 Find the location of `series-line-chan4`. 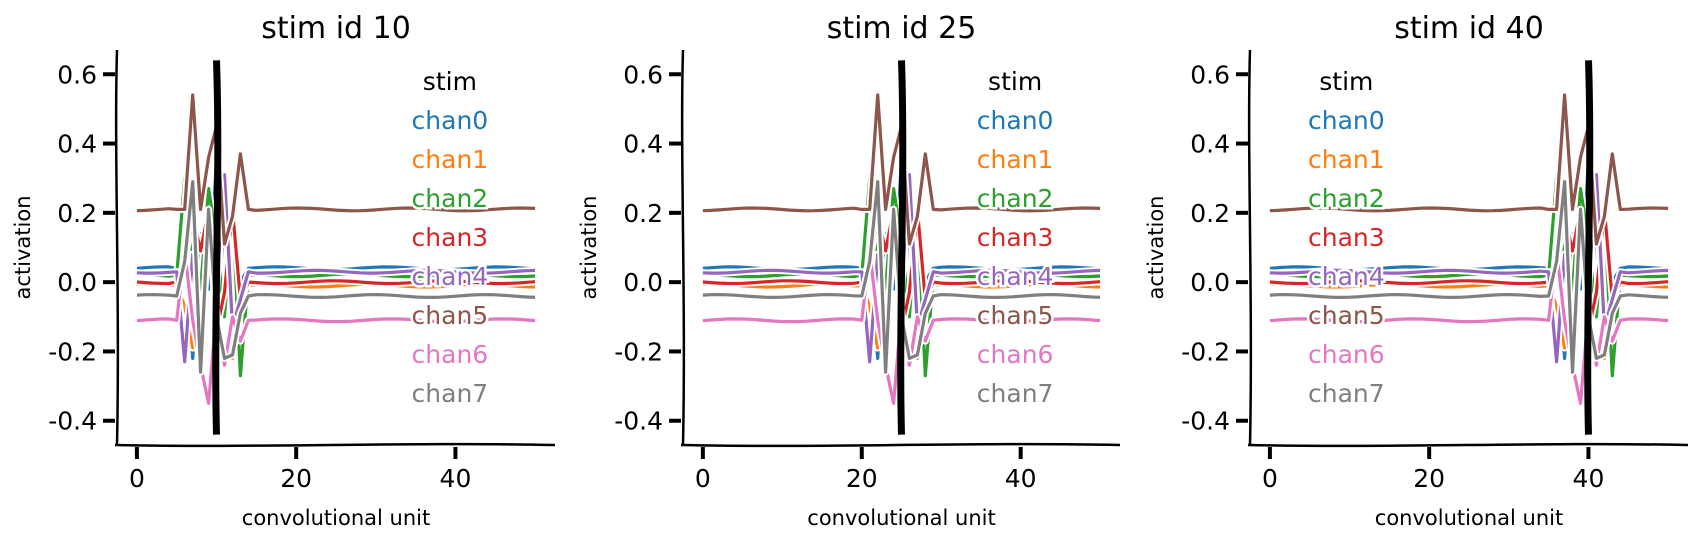

series-line-chan4 is located at coordinates (1469, 268).